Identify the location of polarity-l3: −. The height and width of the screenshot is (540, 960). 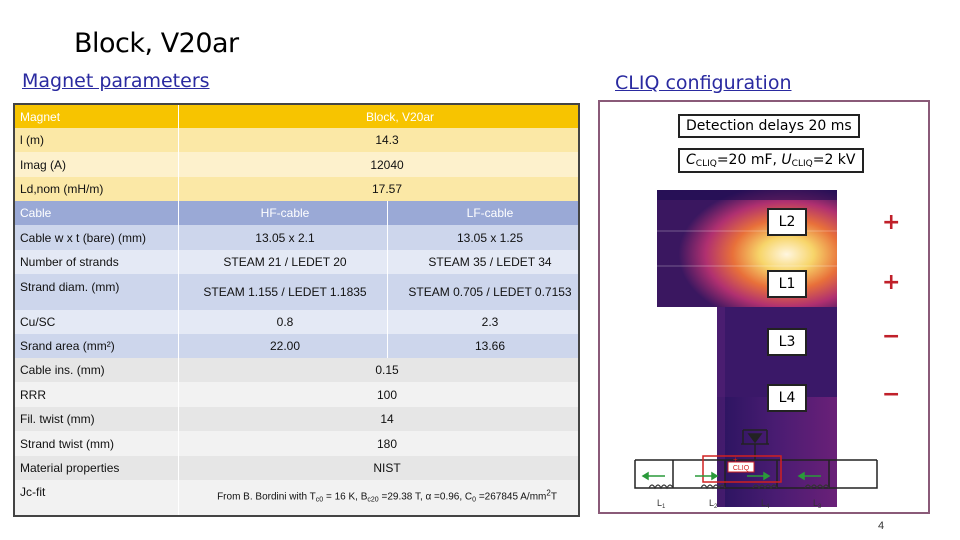
(891, 336).